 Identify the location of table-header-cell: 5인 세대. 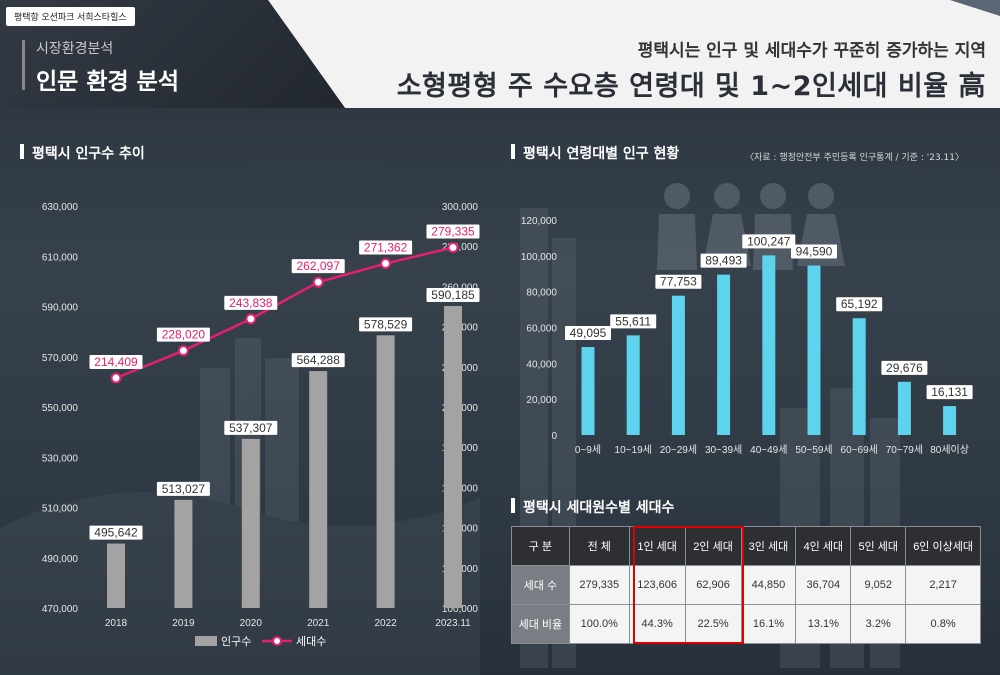
(878, 546).